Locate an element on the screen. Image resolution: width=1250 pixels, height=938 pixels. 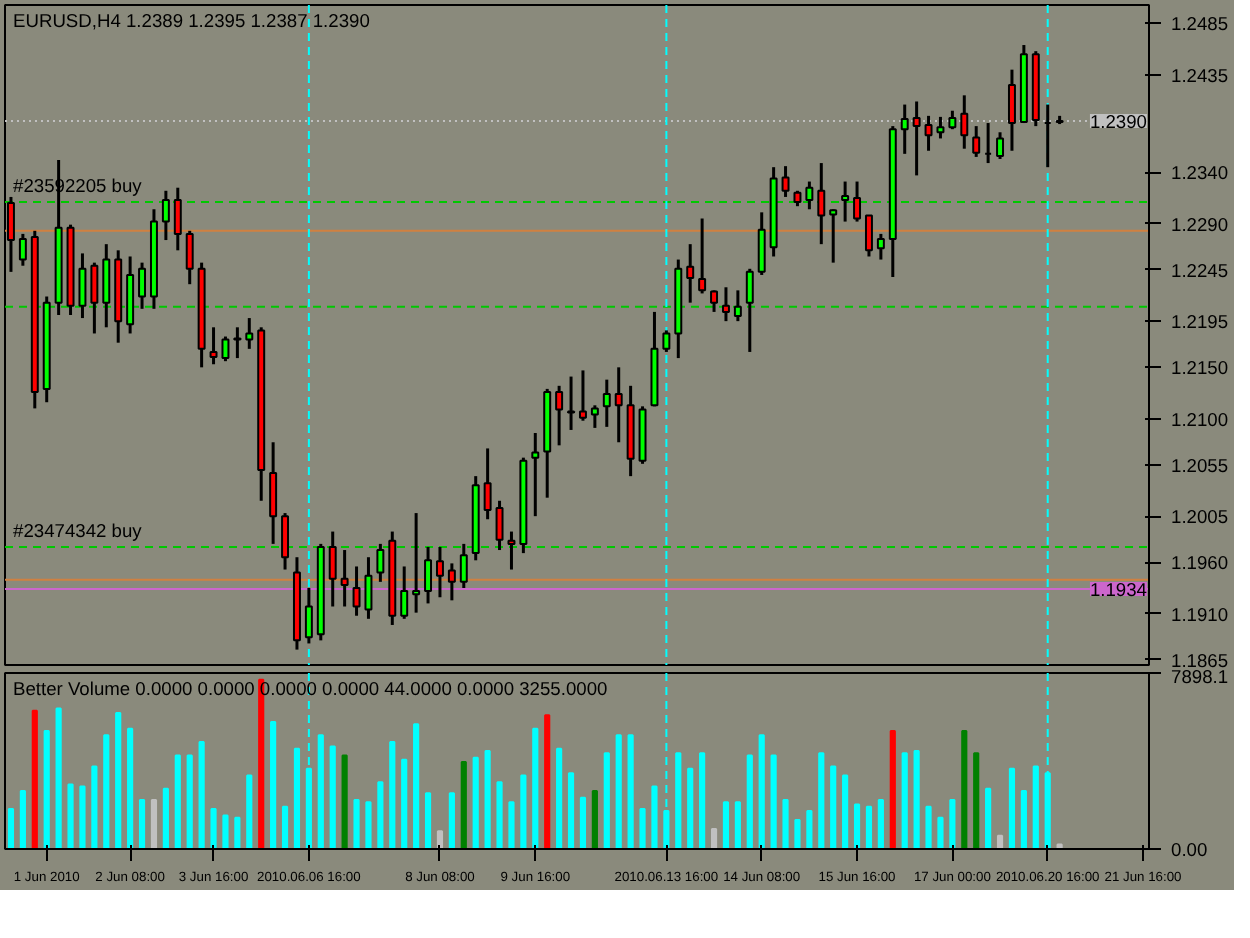
y-tick-label: 1.2100 is located at coordinates (1200, 419).